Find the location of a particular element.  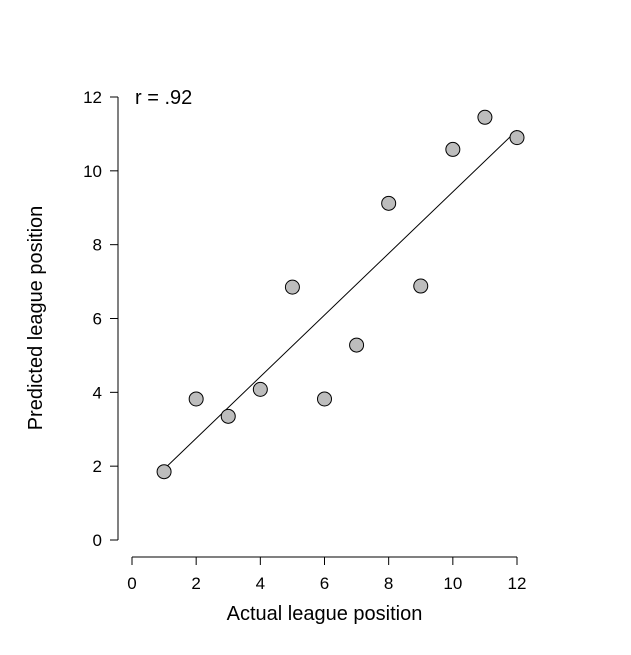

x-tick-label: 10 is located at coordinates (452, 583).